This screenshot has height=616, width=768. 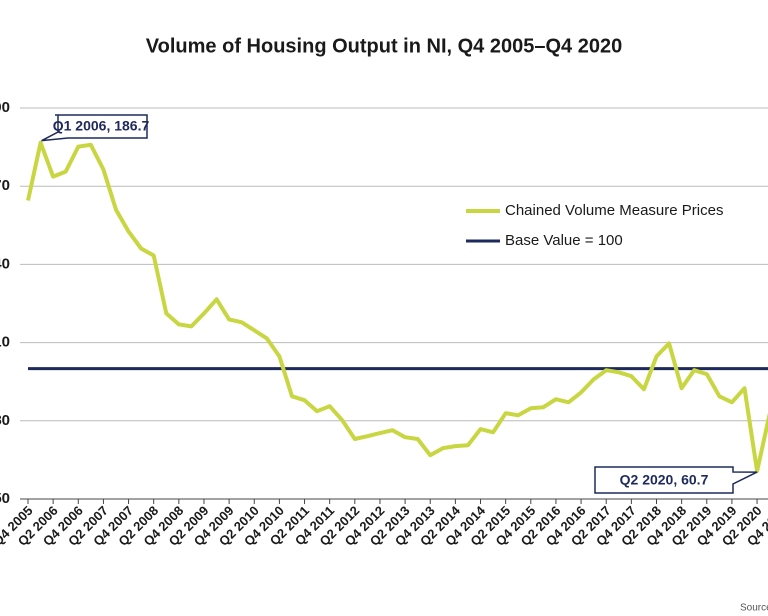 I want to click on y-tick-label: 50, so click(x=5, y=498).